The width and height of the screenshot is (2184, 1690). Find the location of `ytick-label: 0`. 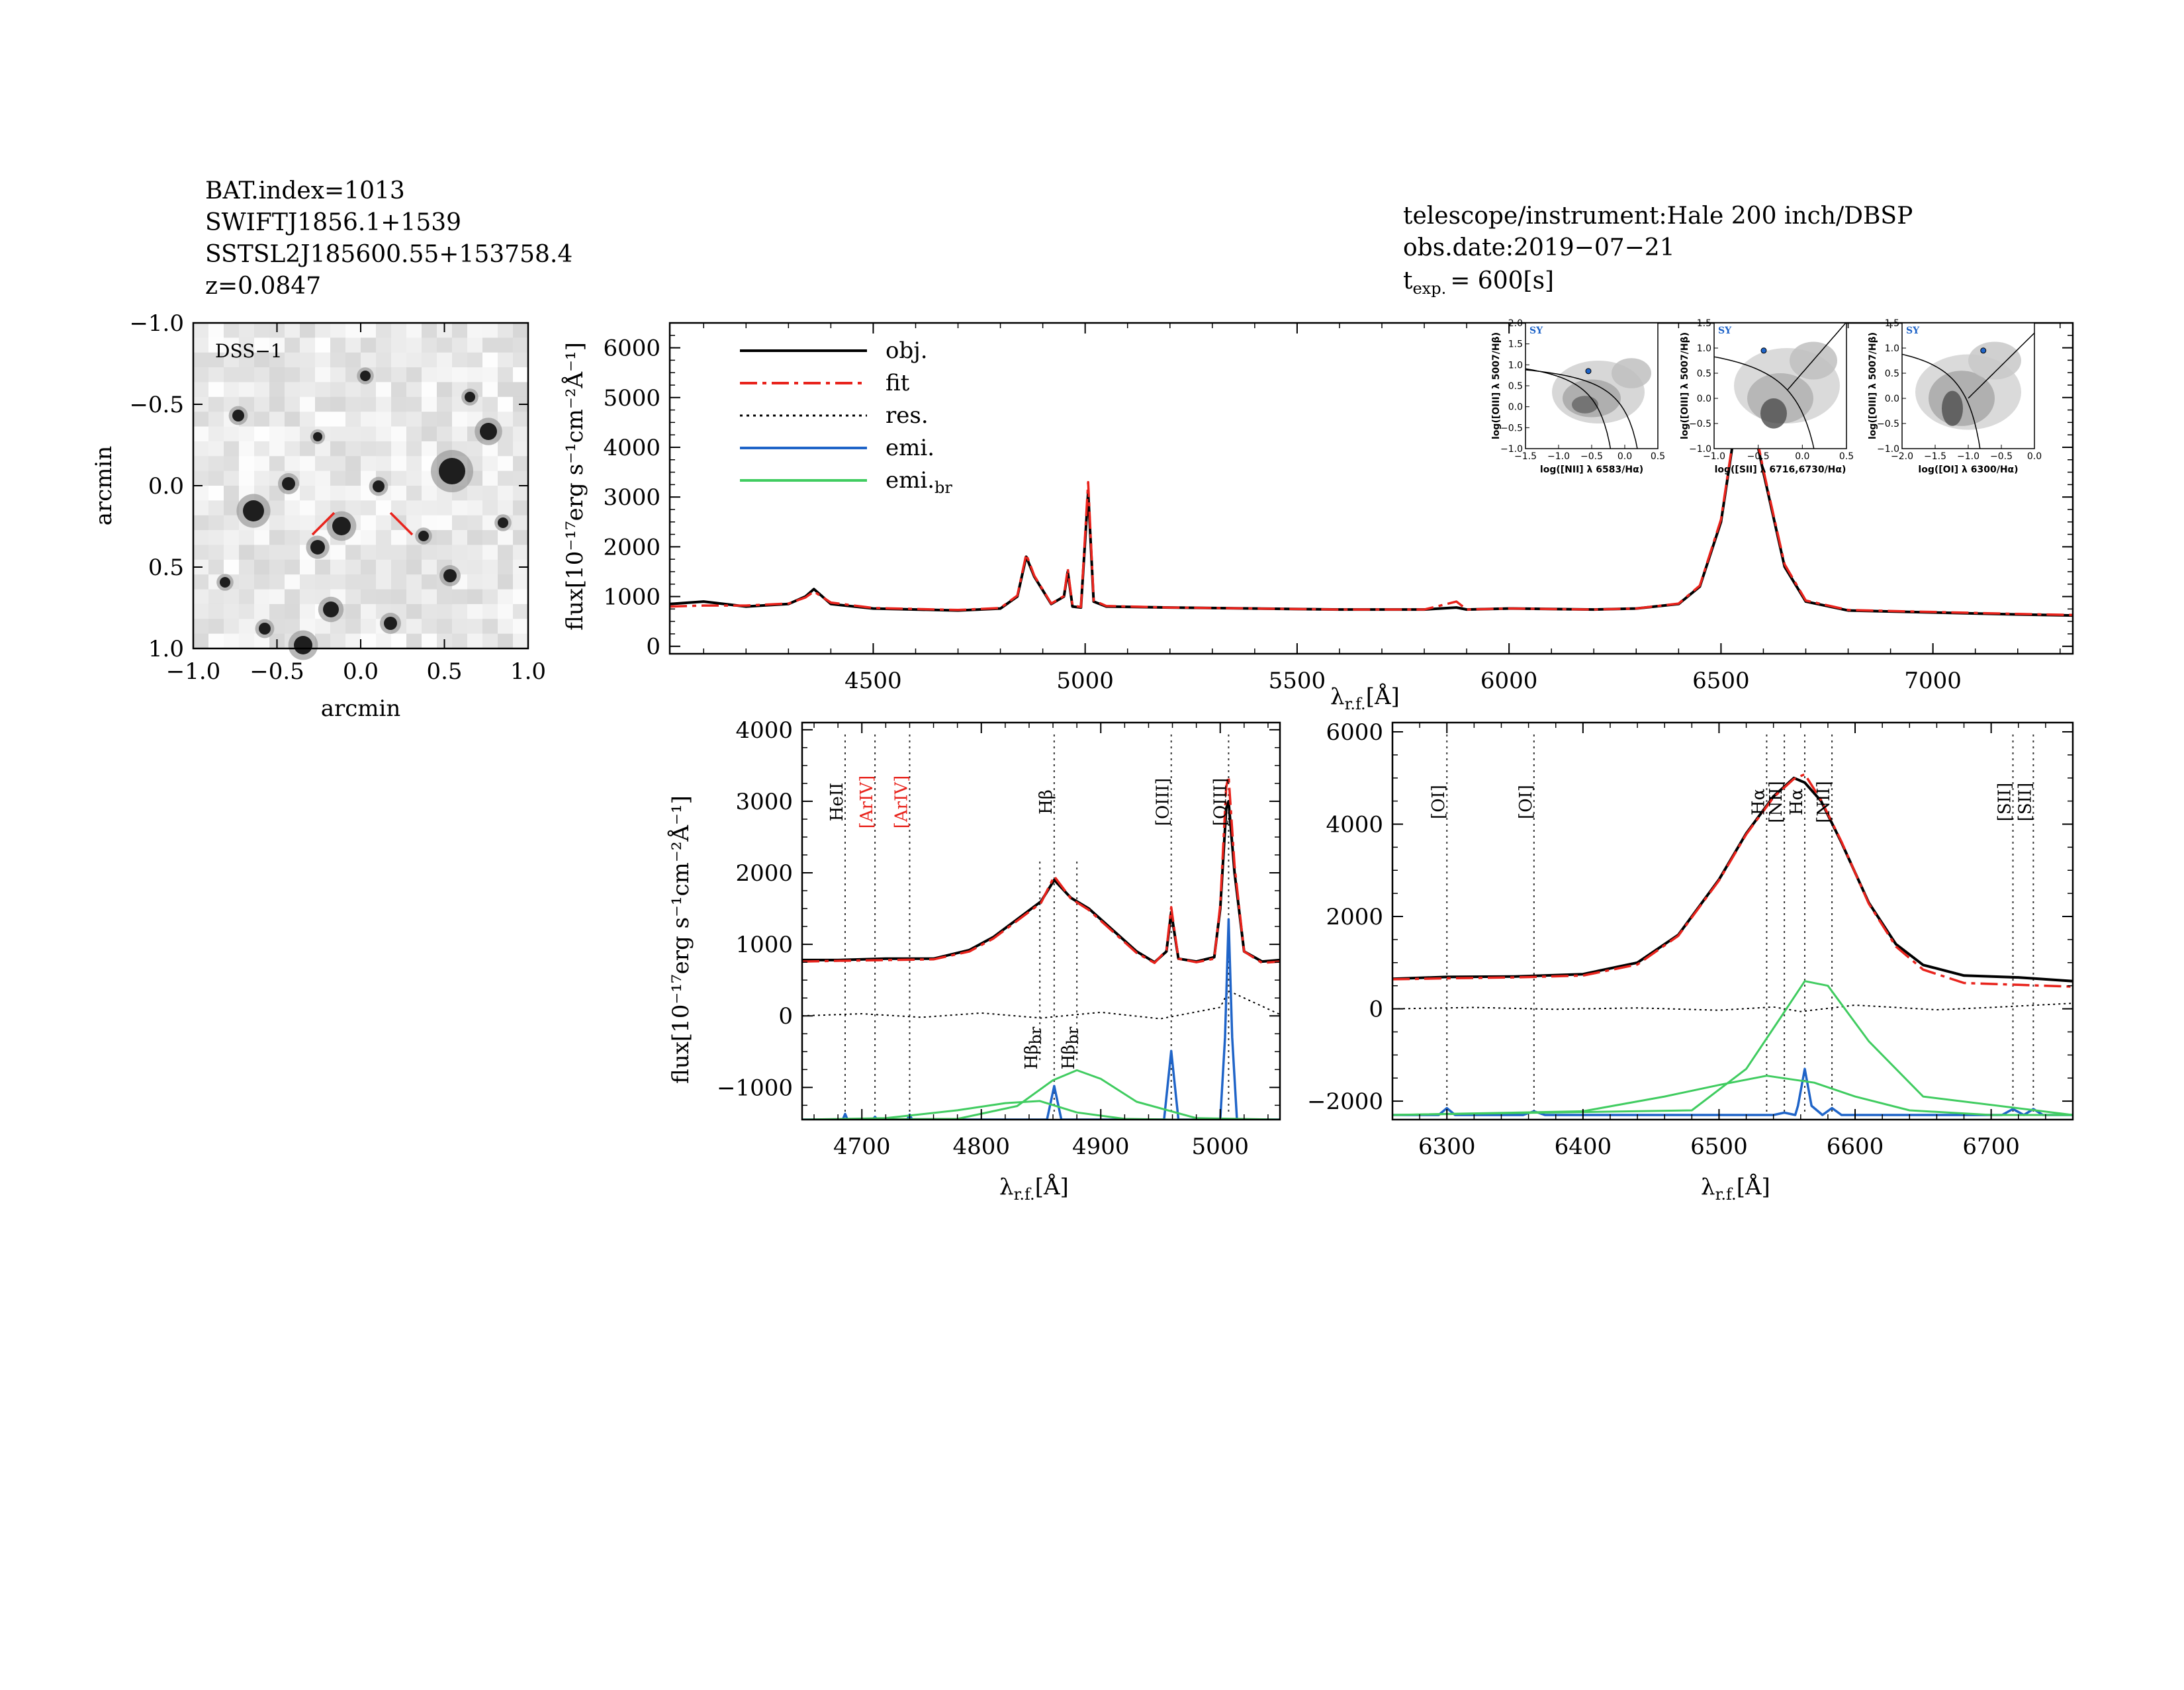

ytick-label: 0 is located at coordinates (1376, 1010).